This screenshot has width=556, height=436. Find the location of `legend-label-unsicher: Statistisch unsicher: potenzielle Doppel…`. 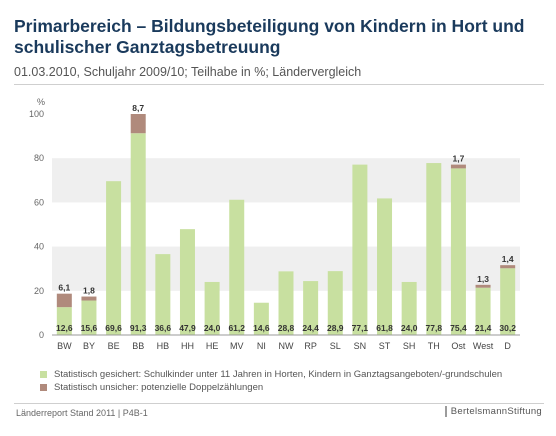

legend-label-unsicher: Statistisch unsicher: potenzielle Doppel… is located at coordinates (159, 387).